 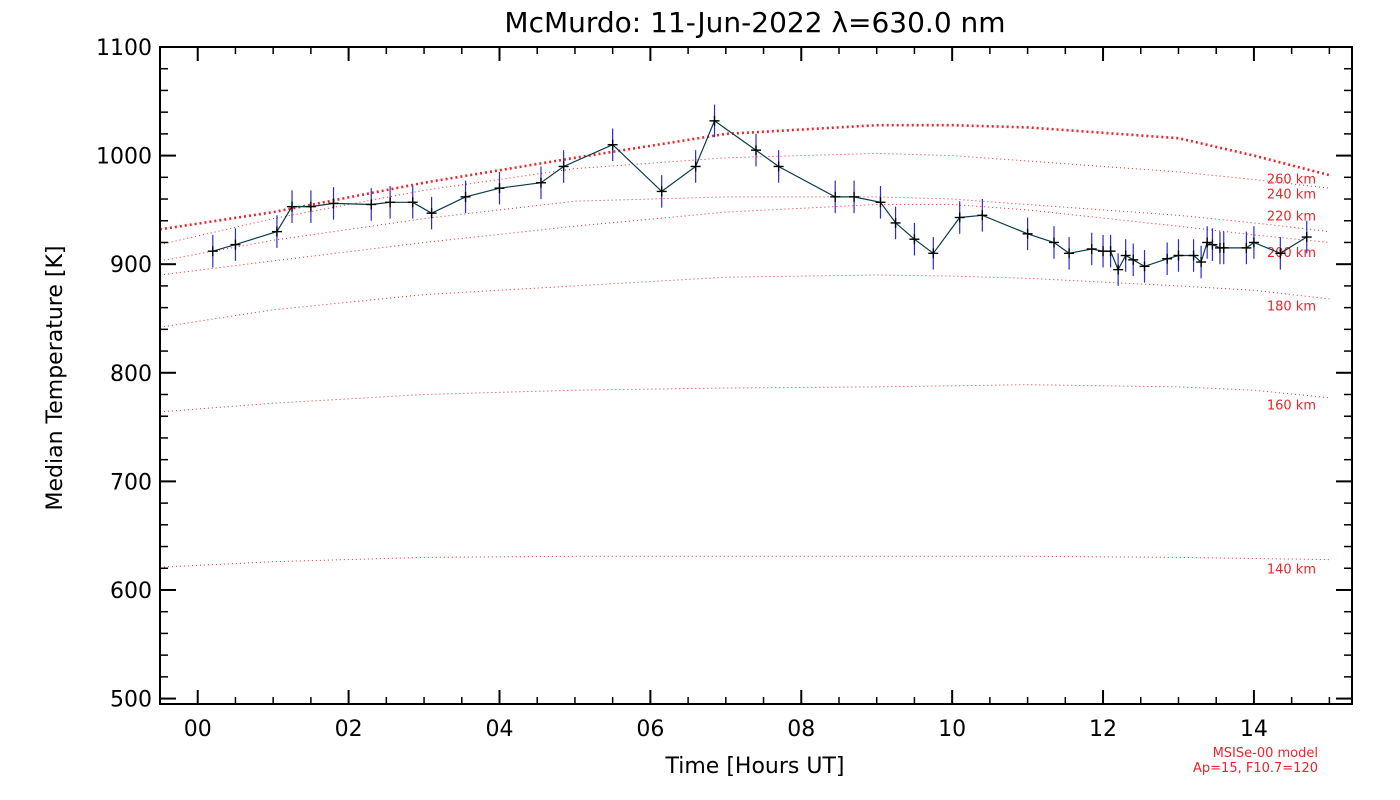 I want to click on model-curve-200-km, so click(x=744, y=240).